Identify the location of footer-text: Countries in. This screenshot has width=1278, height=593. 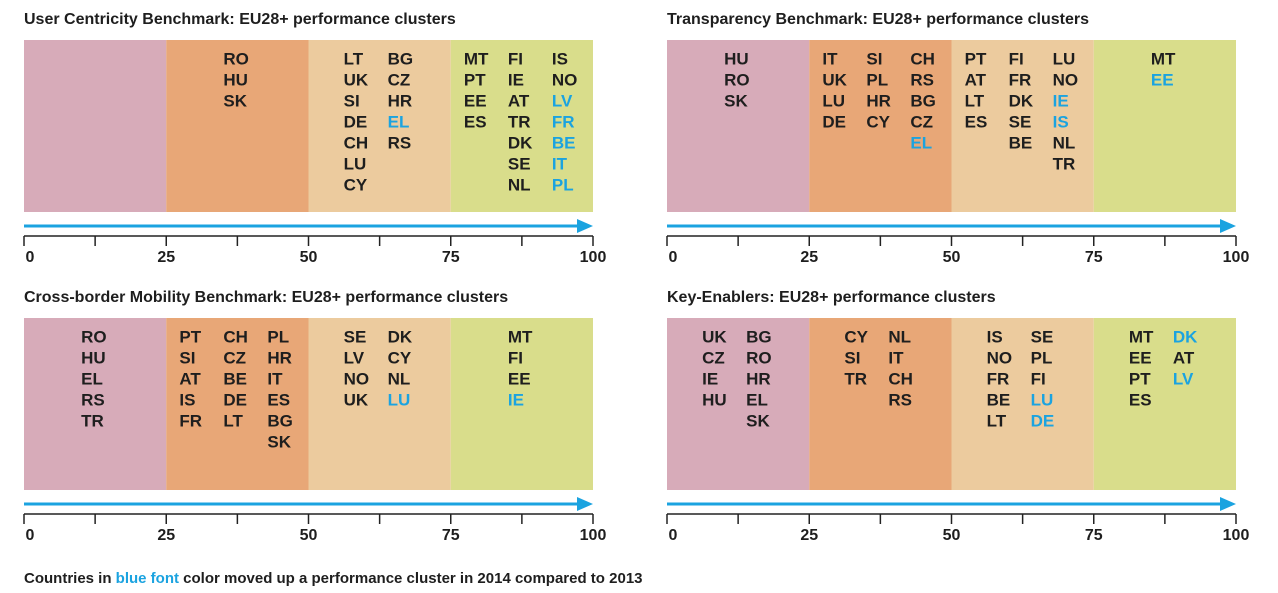
(70, 578).